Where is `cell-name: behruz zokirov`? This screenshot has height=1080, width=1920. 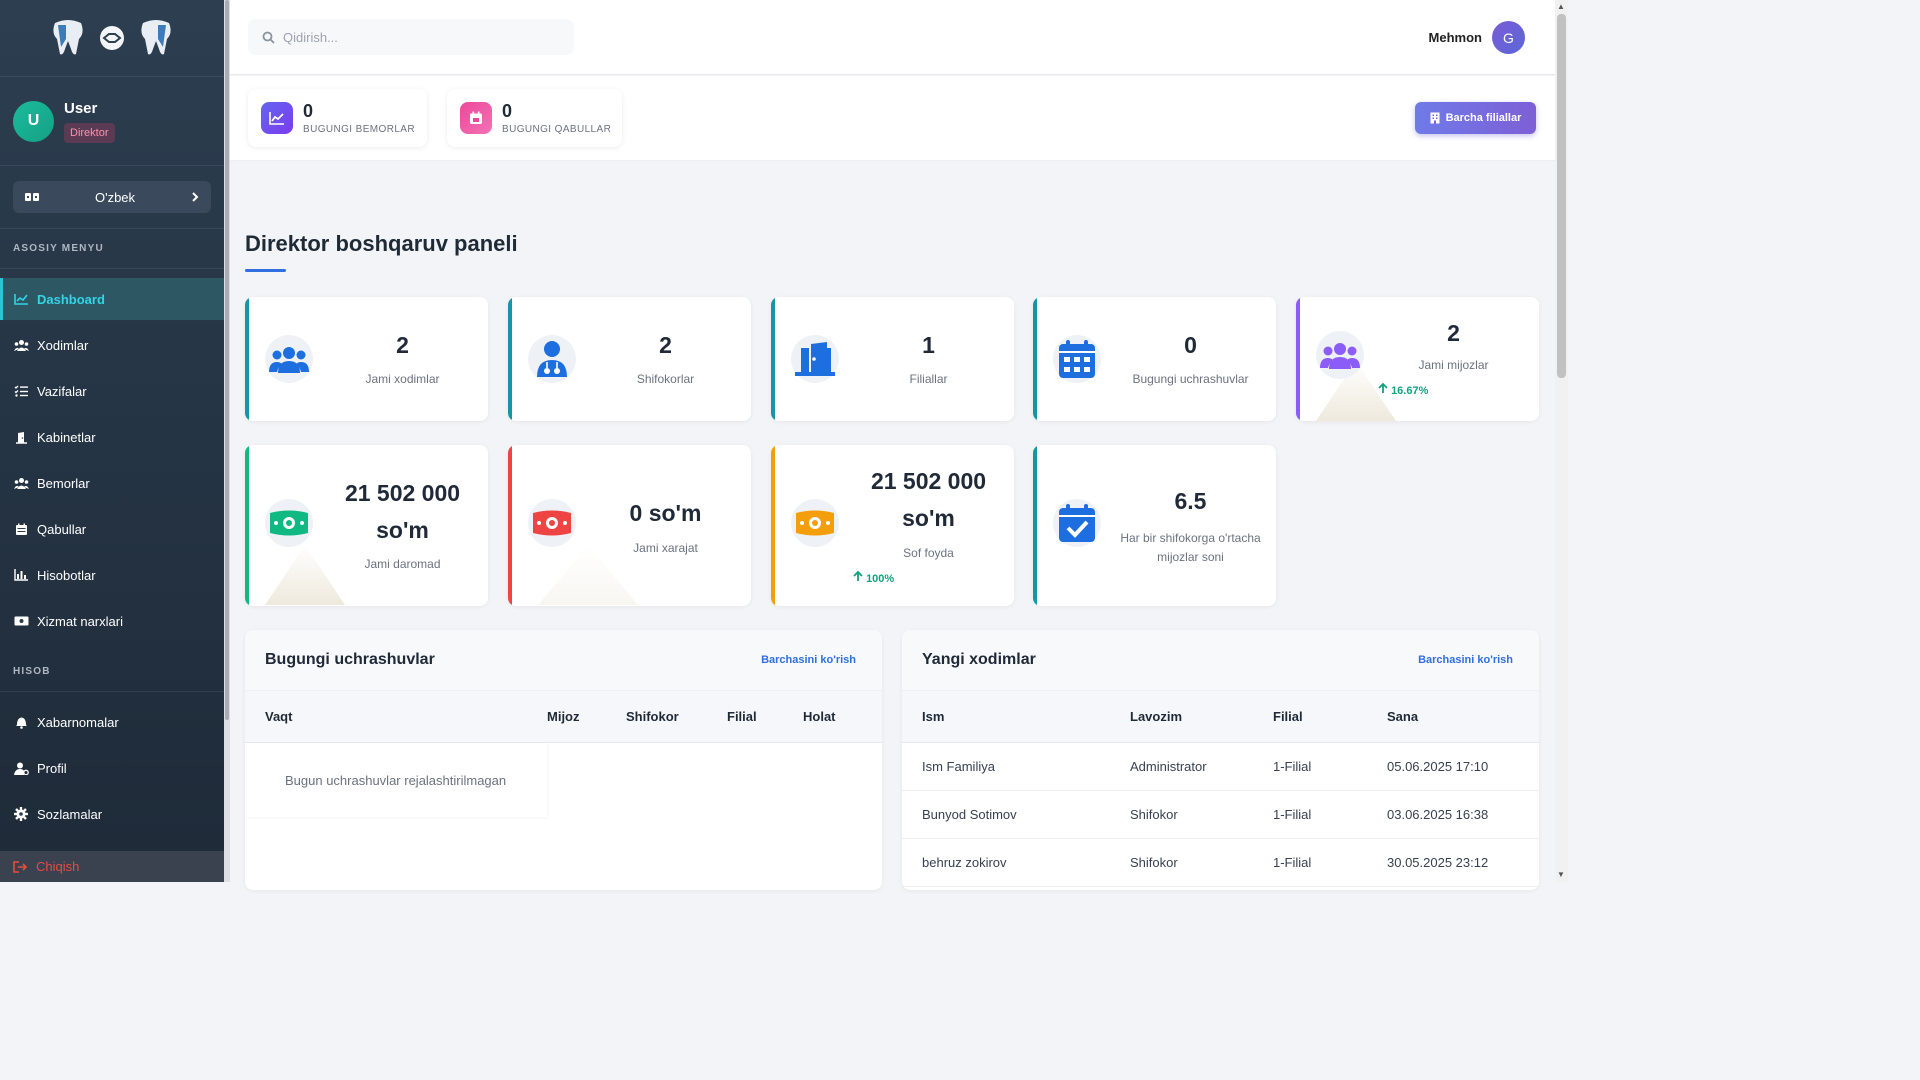 cell-name: behruz zokirov is located at coordinates (964, 862).